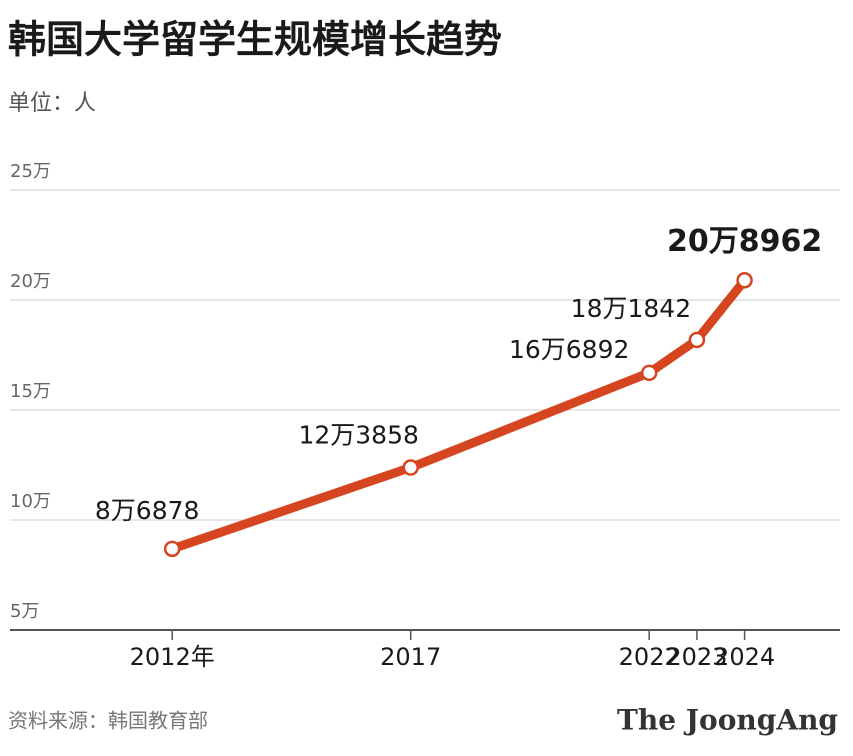 This screenshot has width=853, height=756. I want to click on y-tick-label: 10万, so click(30, 501).